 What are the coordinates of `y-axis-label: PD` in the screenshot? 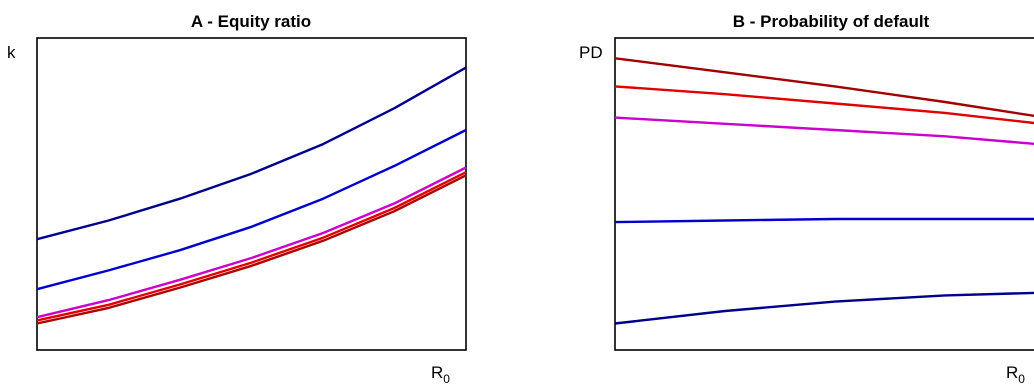 It's located at (591, 52).